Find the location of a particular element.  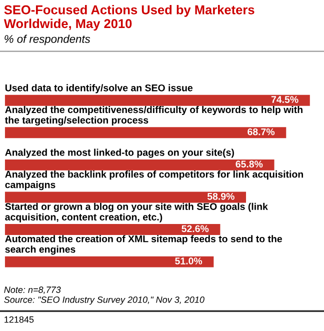

data-label: 65.8% is located at coordinates (249, 164).